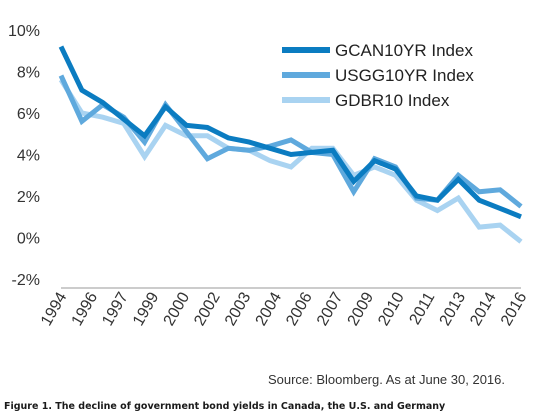 Image resolution: width=538 pixels, height=420 pixels. What do you see at coordinates (238, 308) in the screenshot?
I see `x-tick-label: 2003` at bounding box center [238, 308].